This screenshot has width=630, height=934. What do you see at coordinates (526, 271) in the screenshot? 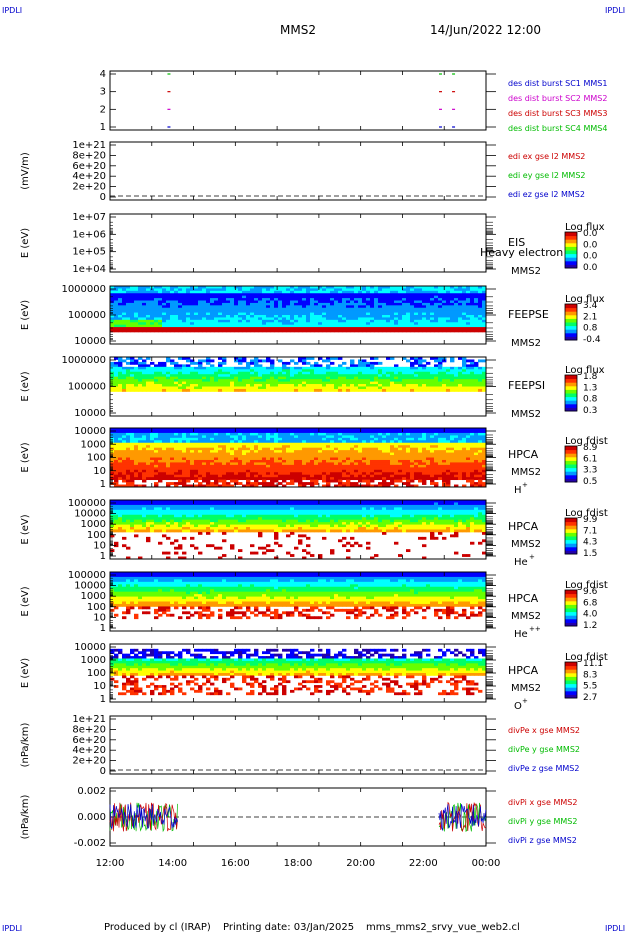
I see `instrument-subtitle: MMS2` at bounding box center [526, 271].